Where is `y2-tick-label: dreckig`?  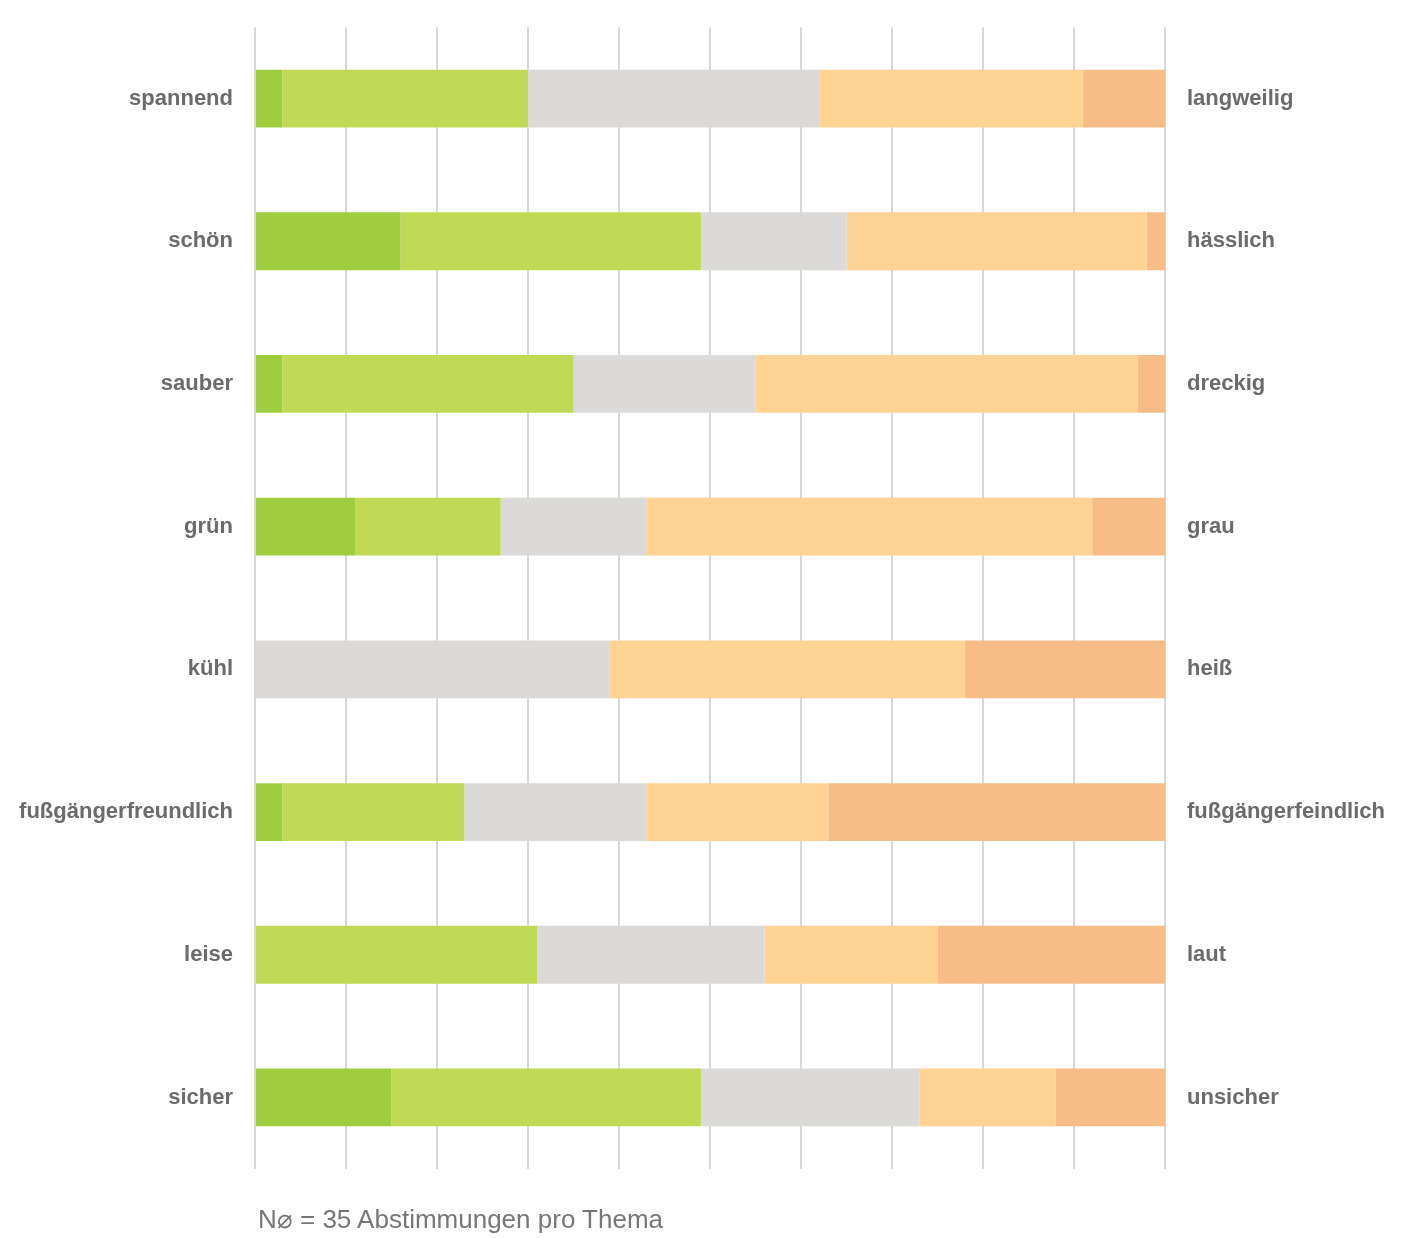 y2-tick-label: dreckig is located at coordinates (1226, 383).